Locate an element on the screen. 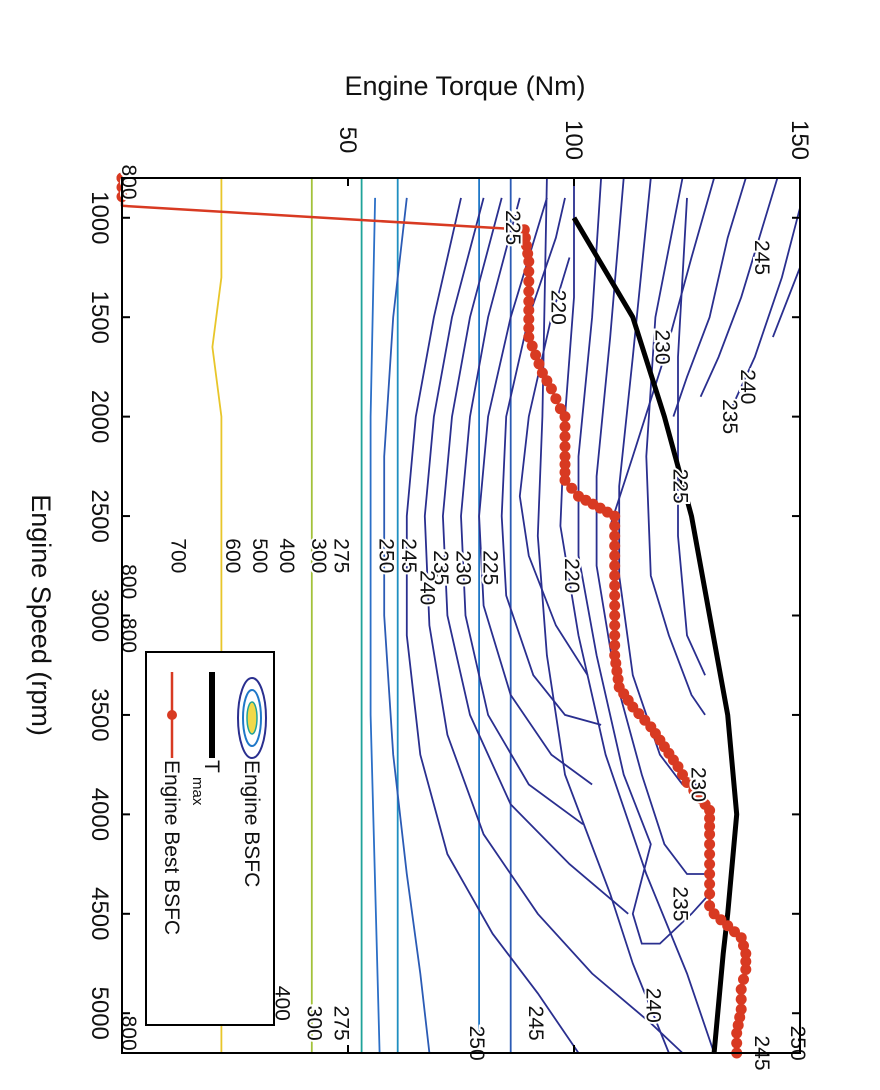 Image resolution: width=880 pixels, height=1090 pixels. speed-tick-label: 2000 is located at coordinates (99, 416).